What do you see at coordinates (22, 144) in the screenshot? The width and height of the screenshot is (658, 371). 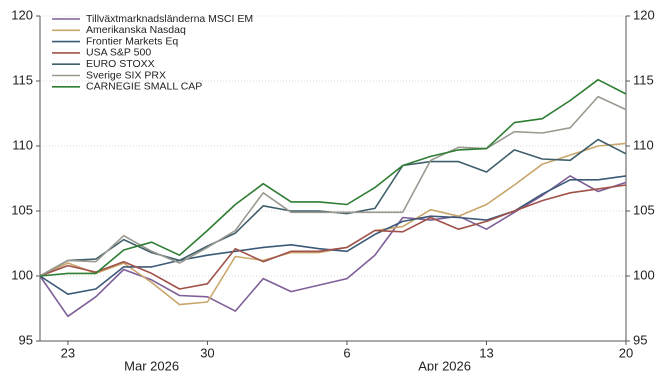 I see `y-tick-label: 110` at bounding box center [22, 144].